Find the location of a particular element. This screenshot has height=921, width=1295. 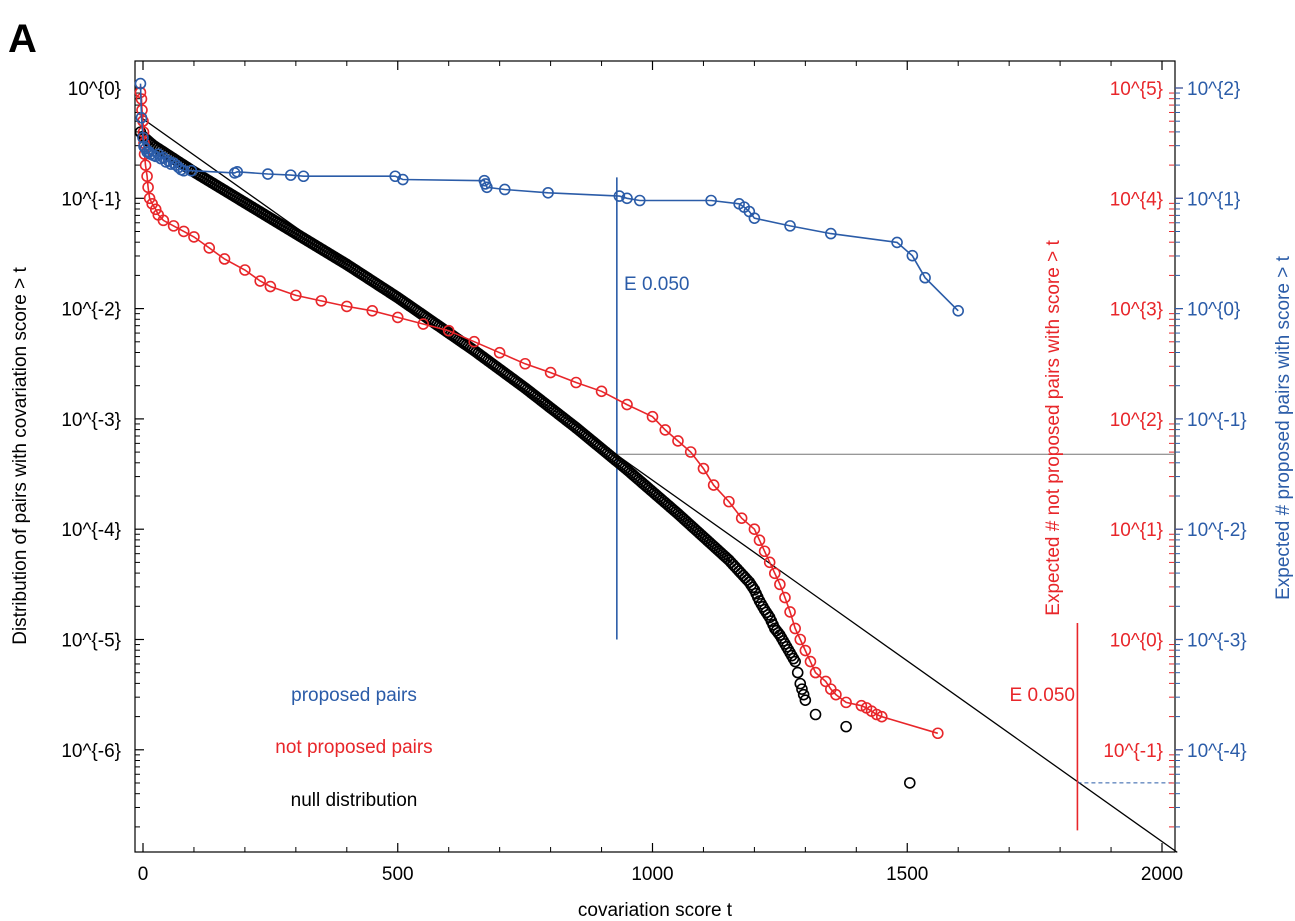

y-tick-label: 10^{-3} is located at coordinates (91, 420).